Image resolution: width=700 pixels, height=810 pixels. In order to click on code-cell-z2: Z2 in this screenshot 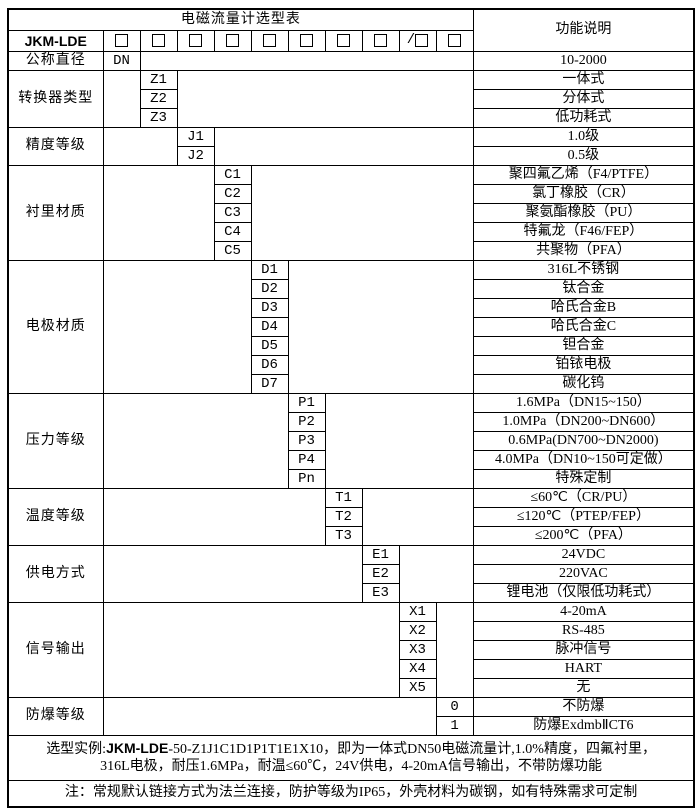, I will do `click(158, 99)`.